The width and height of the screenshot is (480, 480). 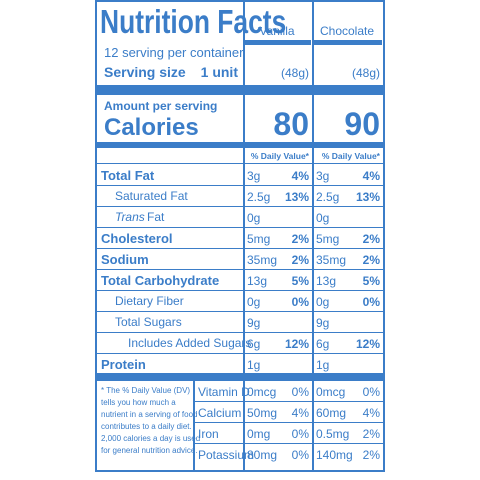 I want to click on footnote-line: tells you how much a, so click(x=138, y=402).